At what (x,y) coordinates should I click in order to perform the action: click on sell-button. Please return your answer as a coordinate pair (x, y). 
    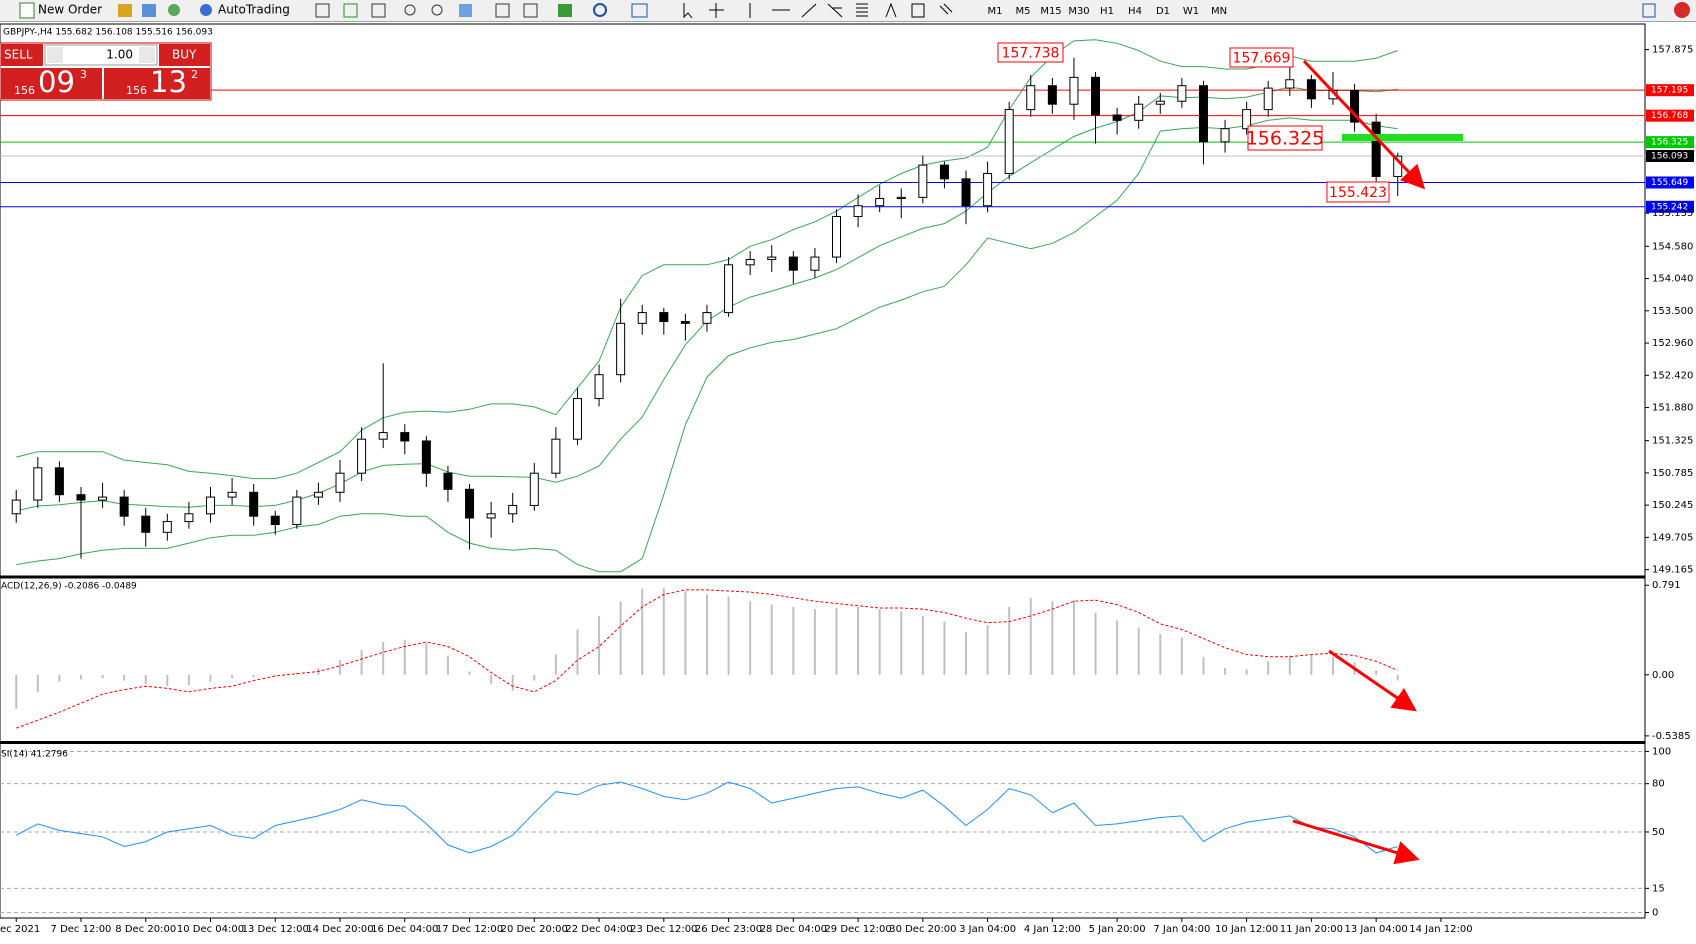
    Looking at the image, I should click on (22, 55).